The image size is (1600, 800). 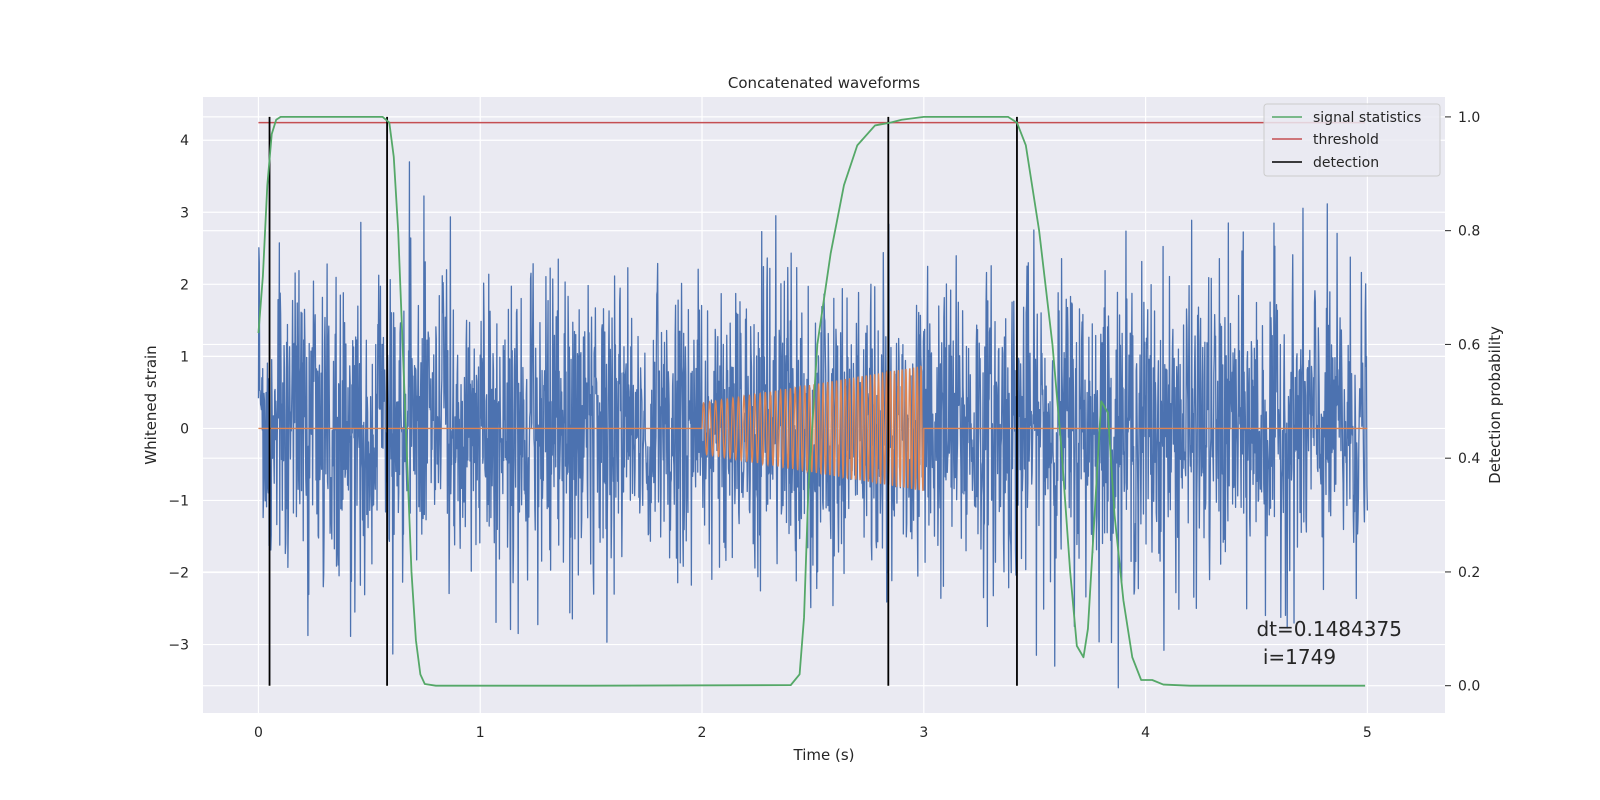 What do you see at coordinates (178, 574) in the screenshot?
I see `y-tick-label: −2` at bounding box center [178, 574].